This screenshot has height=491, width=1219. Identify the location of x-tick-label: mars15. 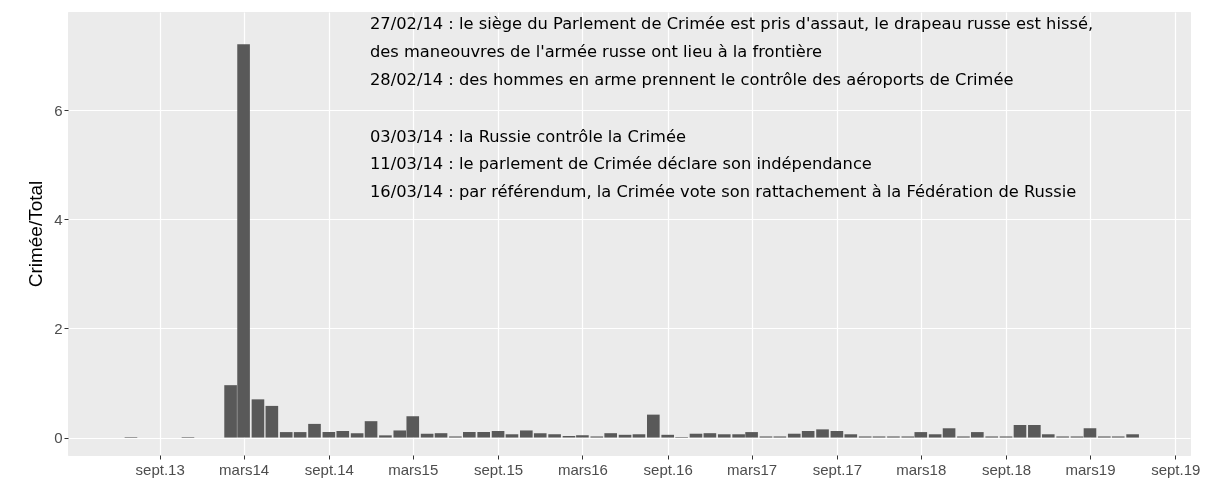
(413, 469).